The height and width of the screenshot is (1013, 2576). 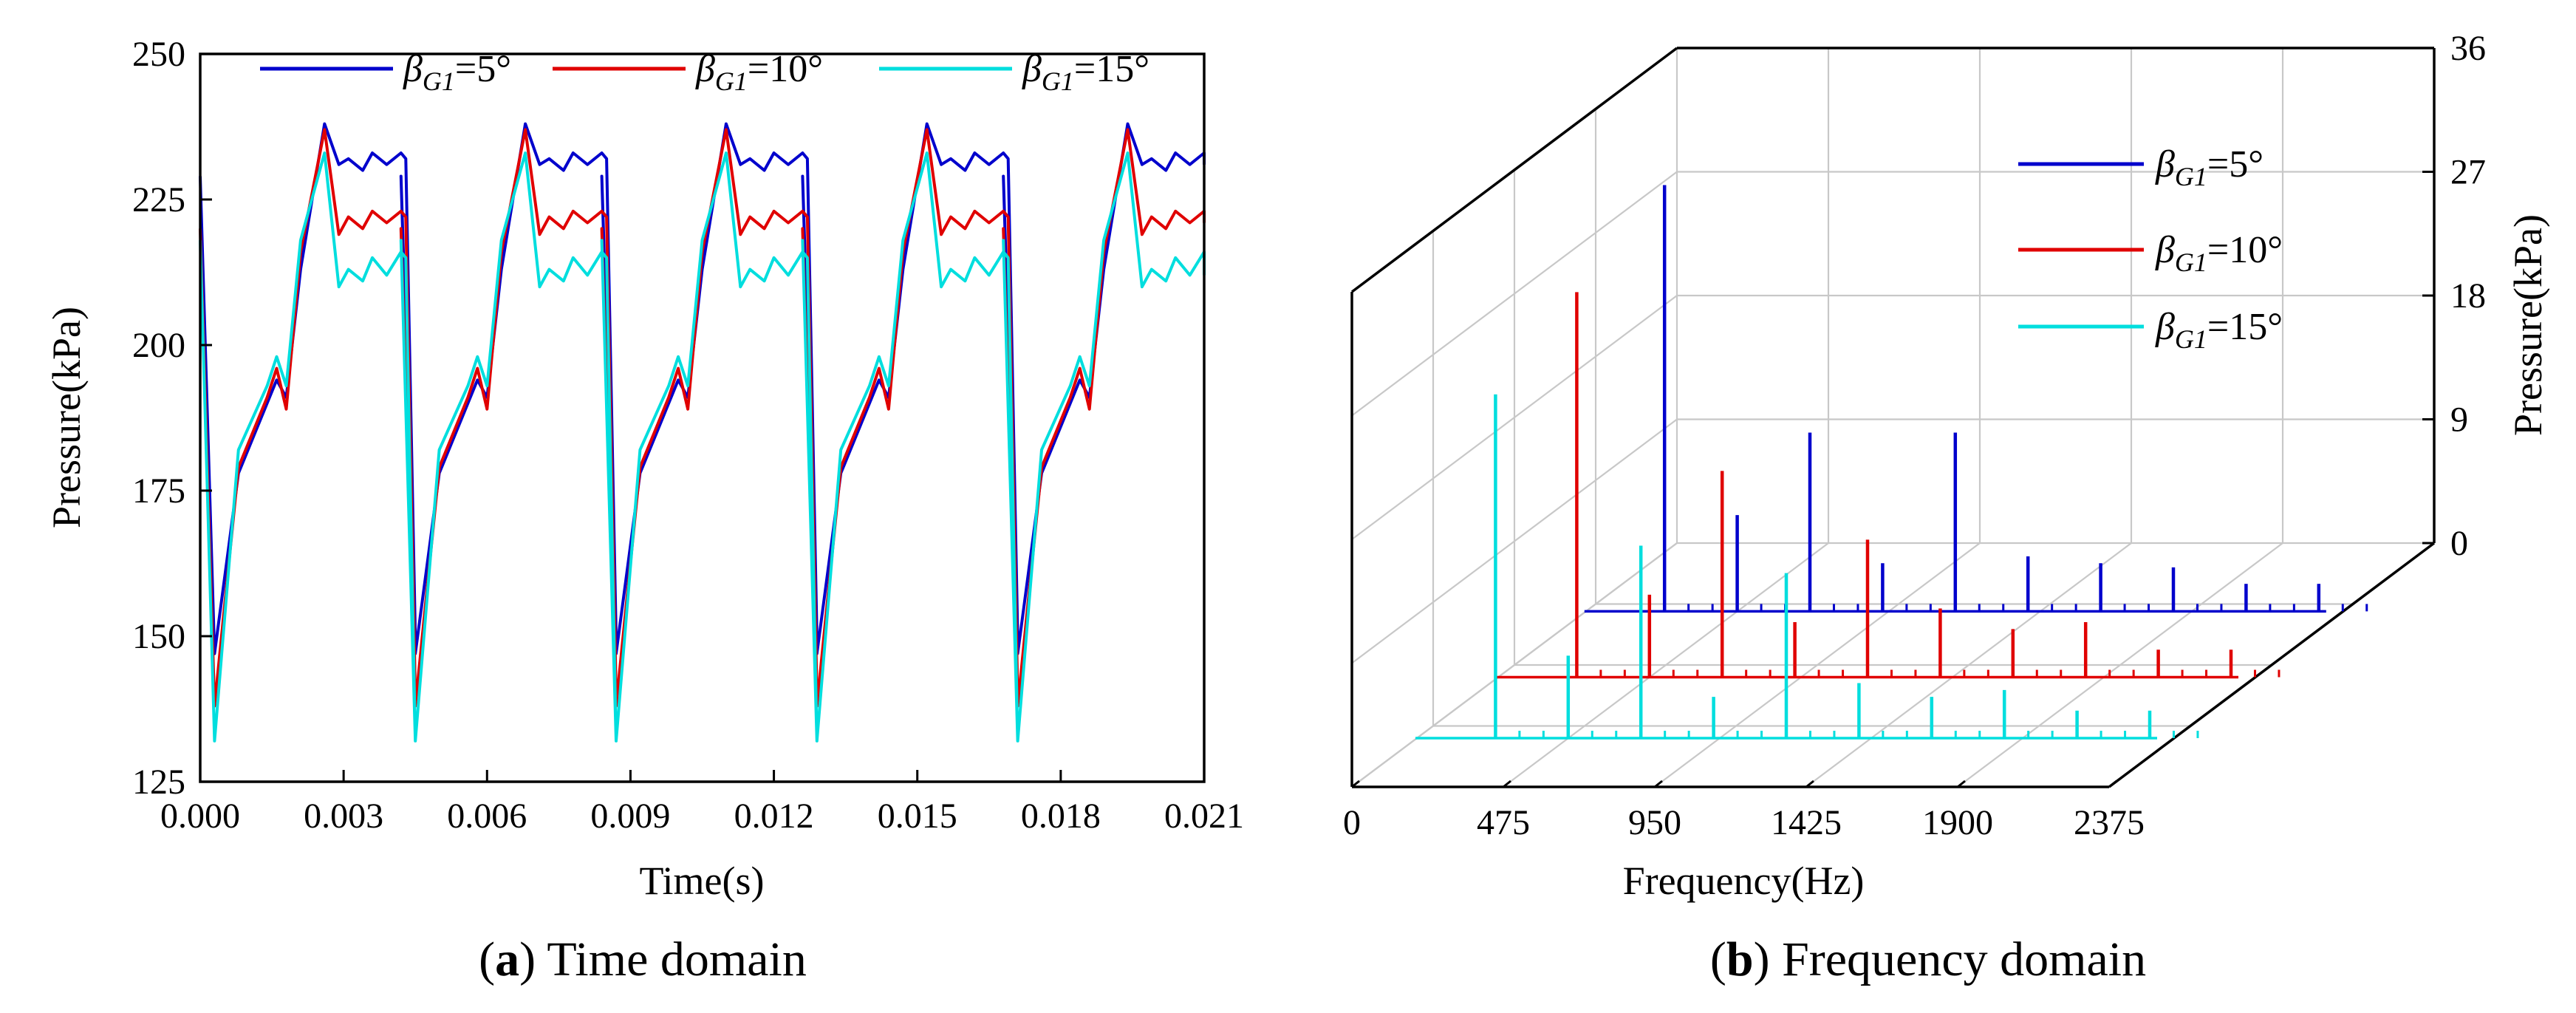 I want to click on pressure-tick-label: 36, so click(x=2468, y=48).